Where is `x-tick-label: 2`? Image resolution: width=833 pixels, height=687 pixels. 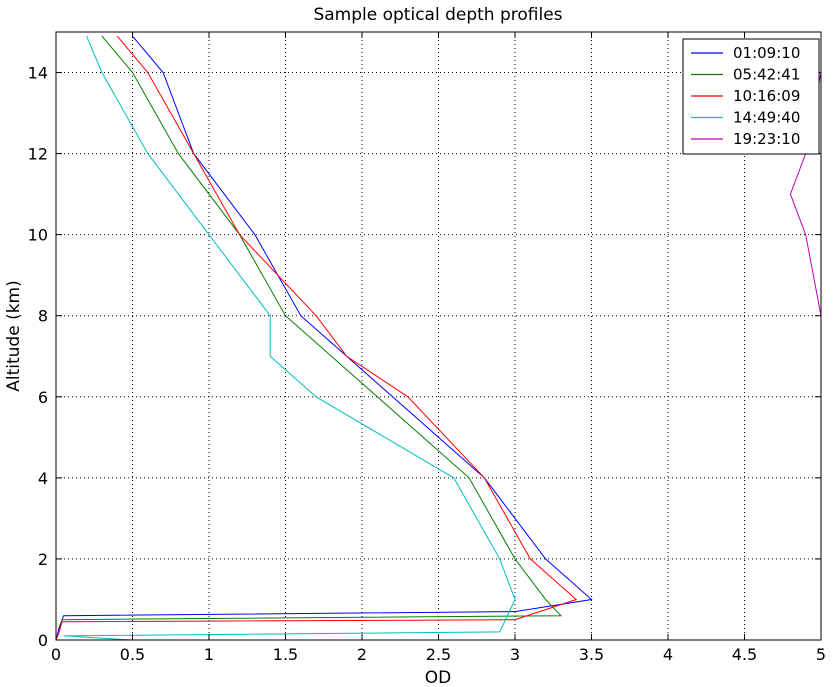 x-tick-label: 2 is located at coordinates (362, 654).